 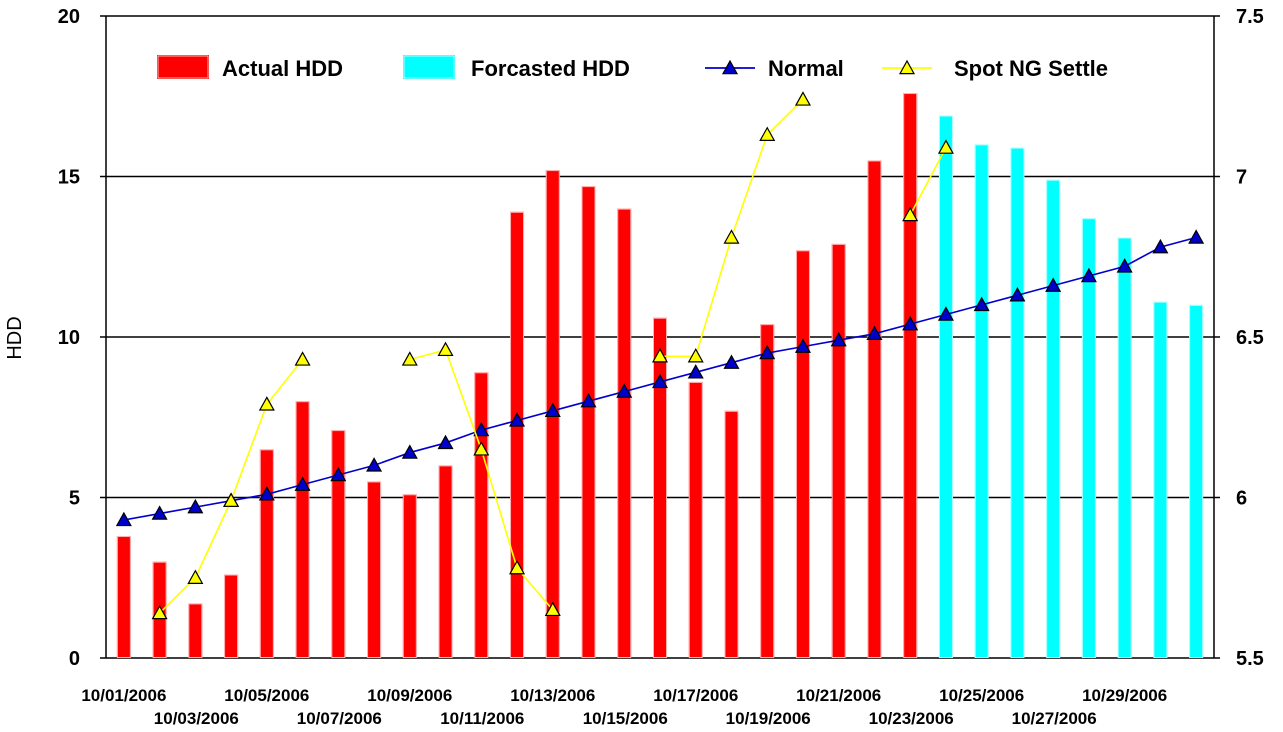 I want to click on legend-item: Forcasted HDD, so click(x=516, y=68).